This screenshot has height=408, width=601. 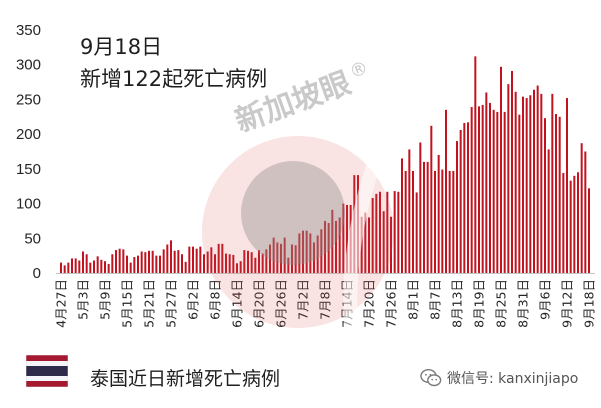 I want to click on thailand-flag-icon, so click(x=47, y=371).